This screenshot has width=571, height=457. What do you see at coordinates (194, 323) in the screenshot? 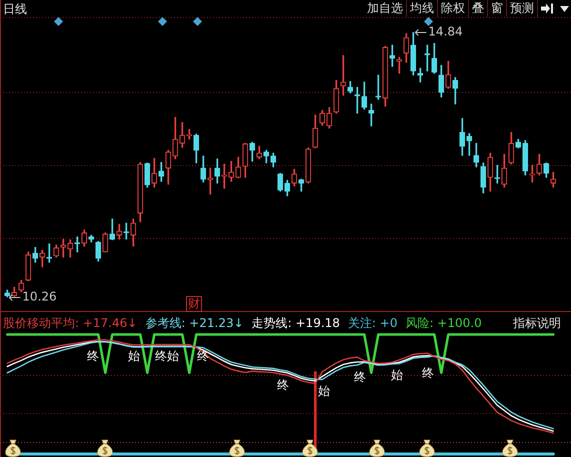
I see `series-label: 参考线: +21.23↓` at bounding box center [194, 323].